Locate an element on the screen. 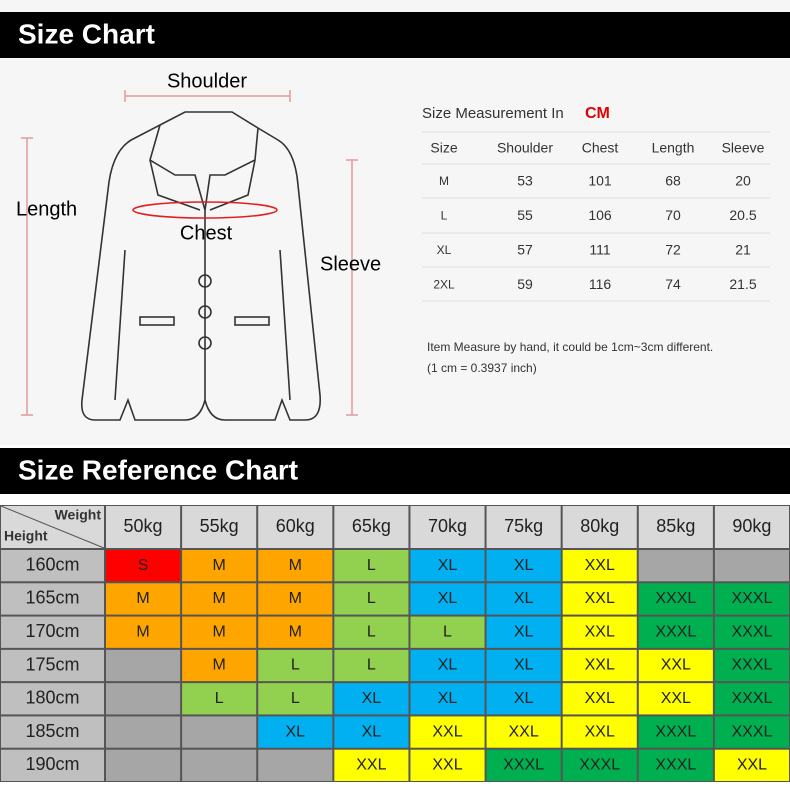 The image size is (790, 795). cell: 21.5 is located at coordinates (742, 284).